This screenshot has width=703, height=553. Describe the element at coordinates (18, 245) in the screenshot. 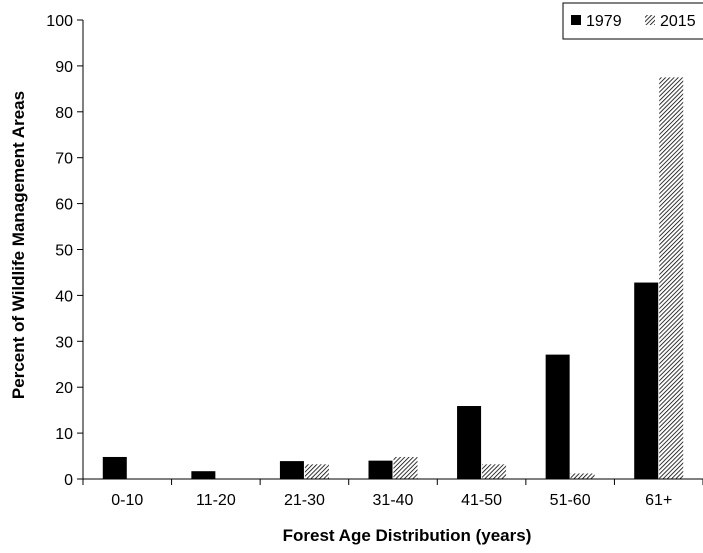

I see `y-axis-title: Percent of Wildlife Management Areas` at that location.